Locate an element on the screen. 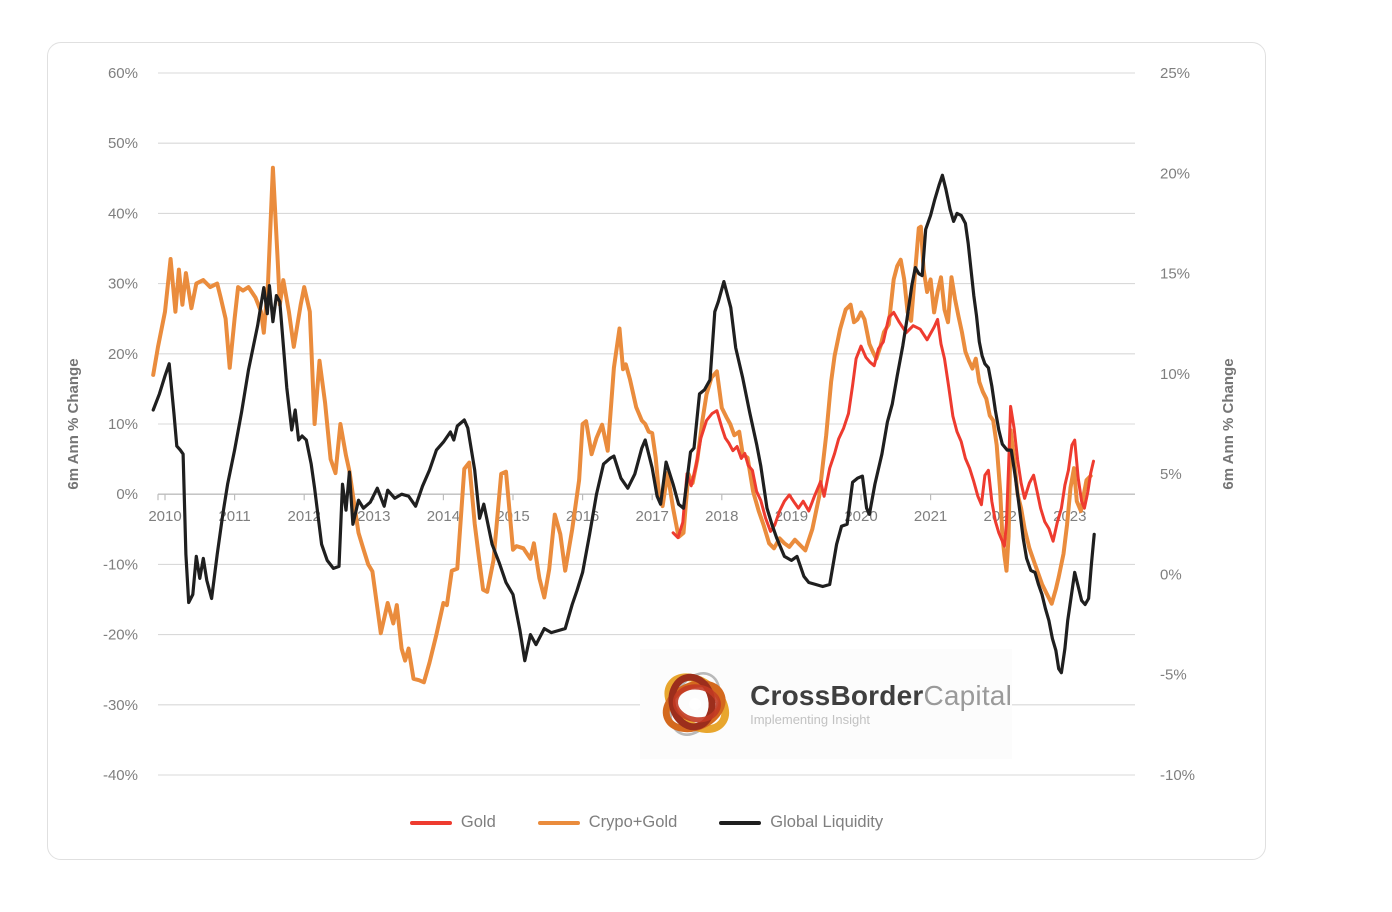  legend-swatch-global-liquidity is located at coordinates (740, 822).